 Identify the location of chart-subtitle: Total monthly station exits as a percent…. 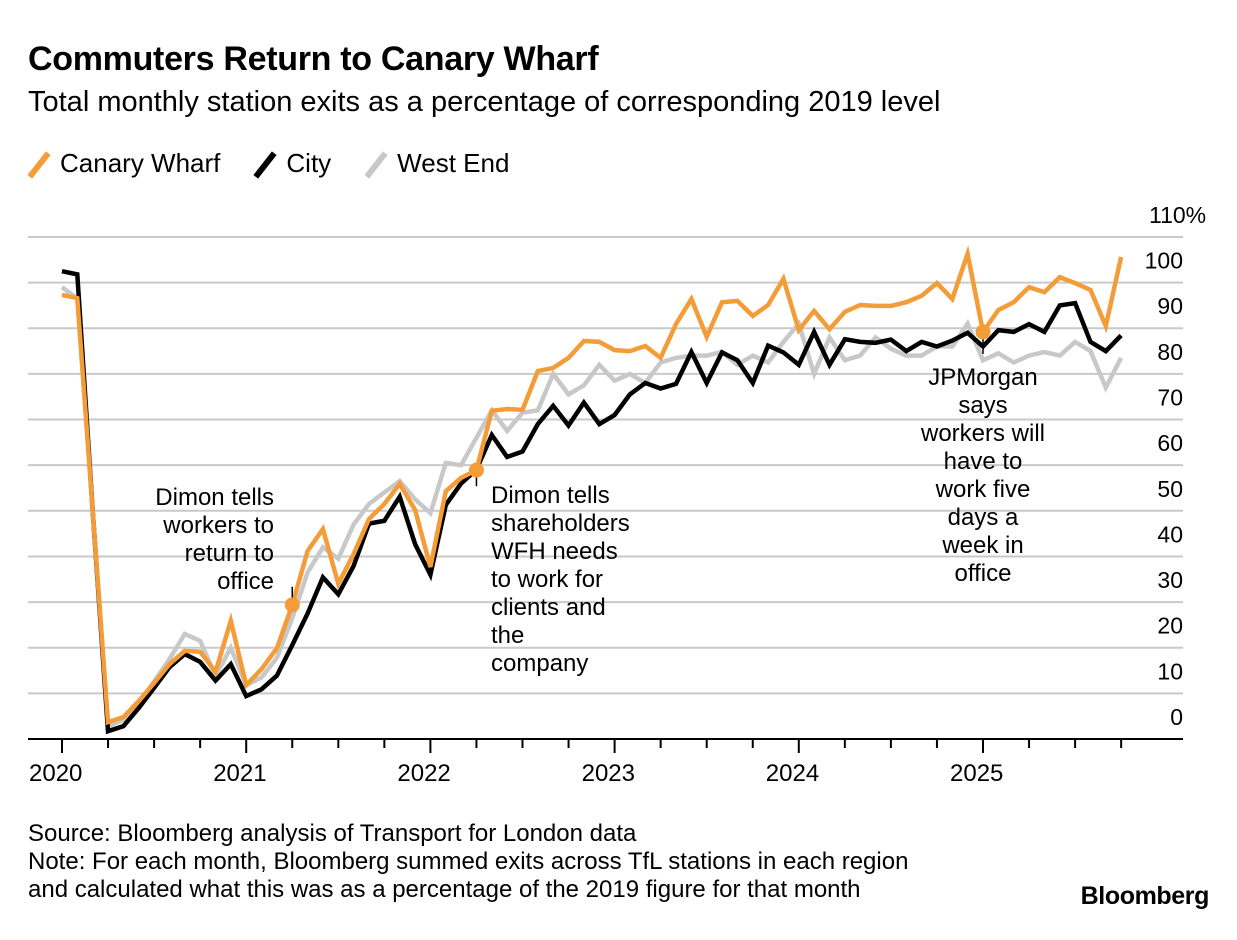
(484, 102).